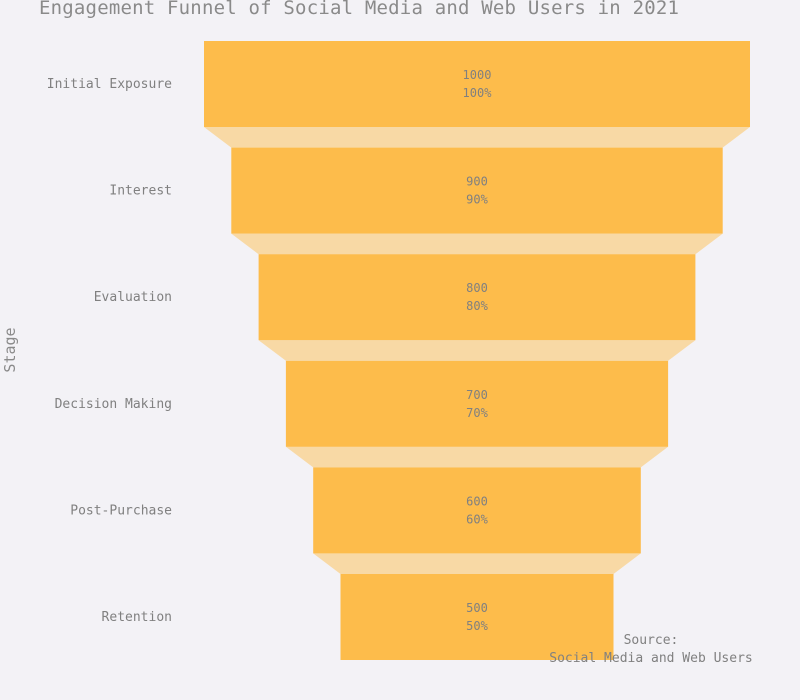 The height and width of the screenshot is (700, 800). Describe the element at coordinates (133, 297) in the screenshot. I see `category-tick-label: Evaluation` at that location.